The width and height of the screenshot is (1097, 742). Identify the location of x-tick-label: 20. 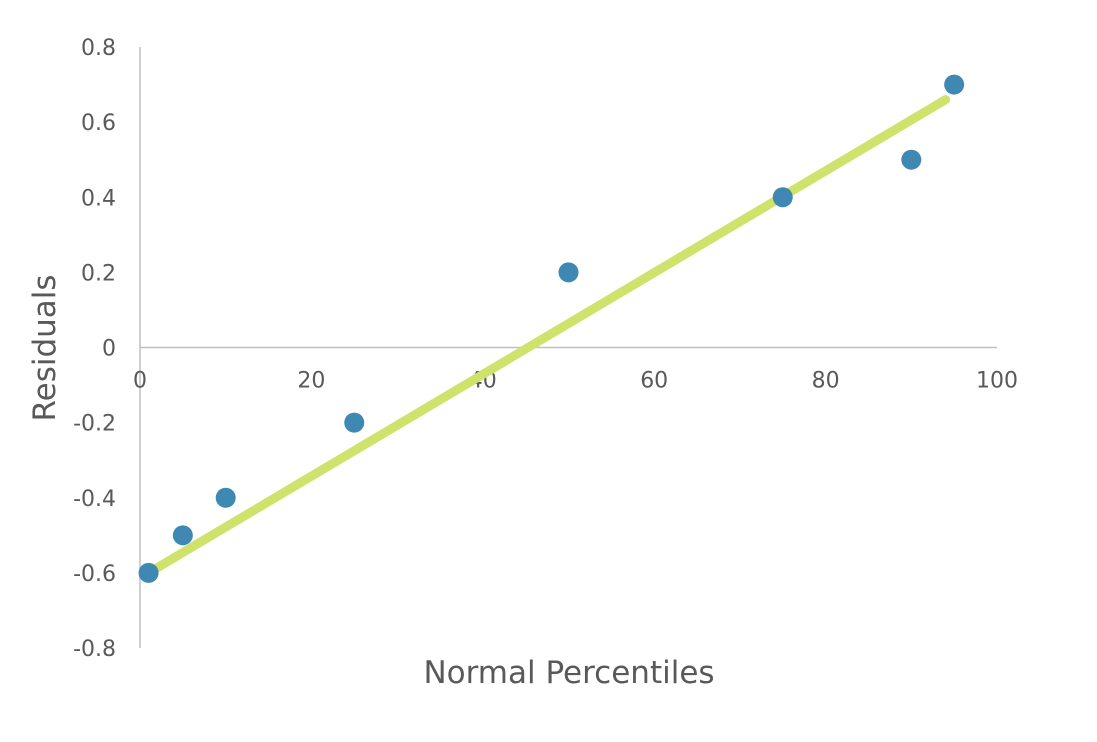
(311, 381).